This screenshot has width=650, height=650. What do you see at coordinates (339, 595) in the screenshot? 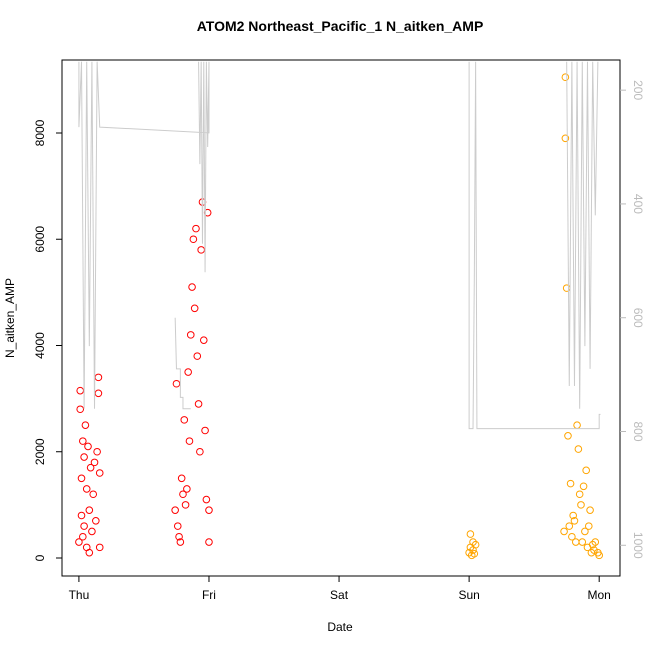
I see `x-tick-label: Sat` at bounding box center [339, 595].